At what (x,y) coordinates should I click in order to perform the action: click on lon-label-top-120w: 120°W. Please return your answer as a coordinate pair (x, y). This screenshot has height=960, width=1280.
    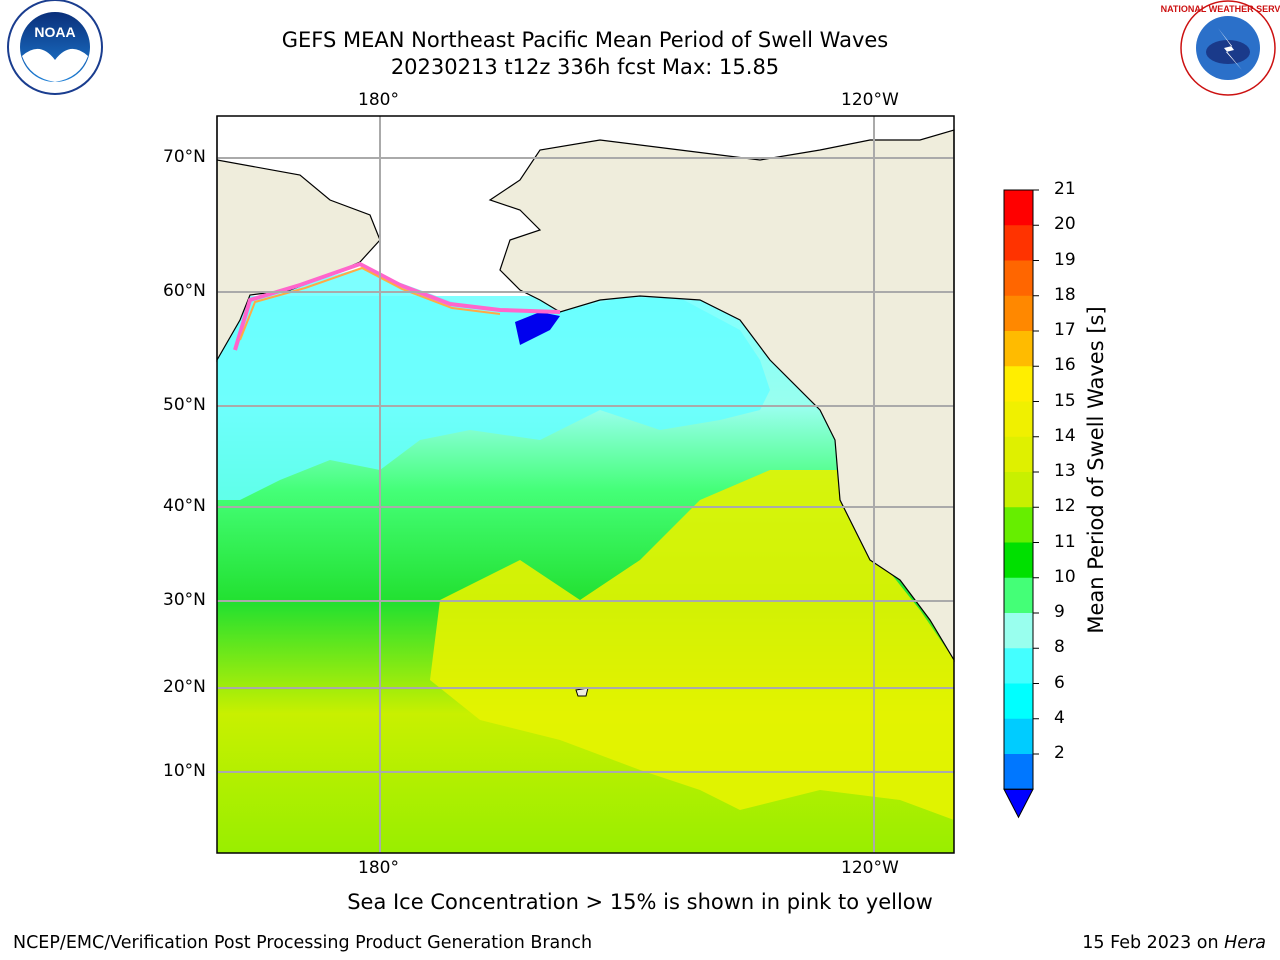
    Looking at the image, I should click on (870, 100).